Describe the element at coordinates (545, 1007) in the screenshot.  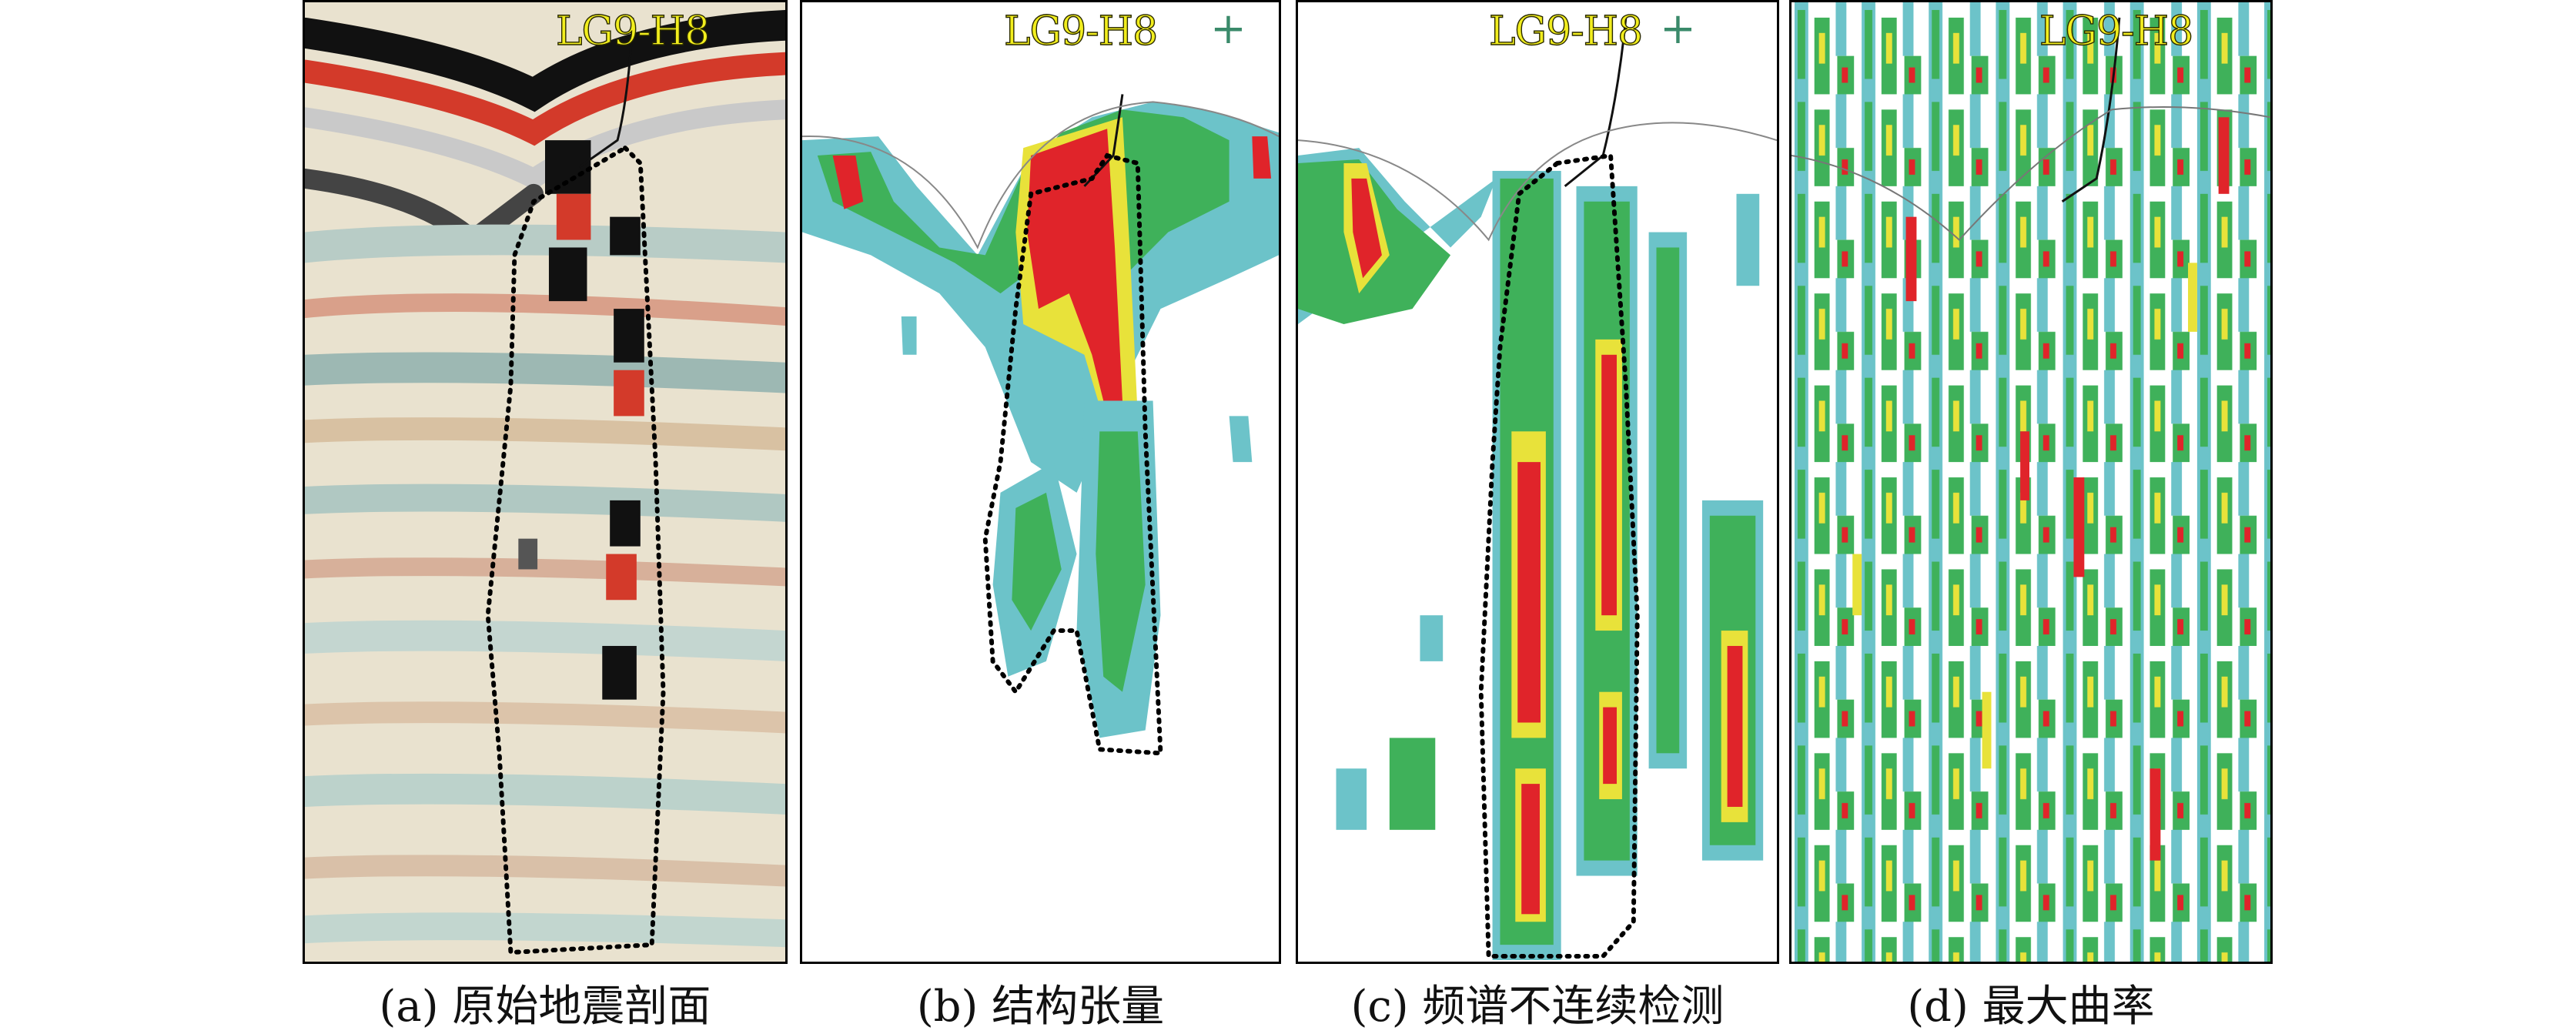
I see `caption-a: (a) 原始地震剖面` at that location.